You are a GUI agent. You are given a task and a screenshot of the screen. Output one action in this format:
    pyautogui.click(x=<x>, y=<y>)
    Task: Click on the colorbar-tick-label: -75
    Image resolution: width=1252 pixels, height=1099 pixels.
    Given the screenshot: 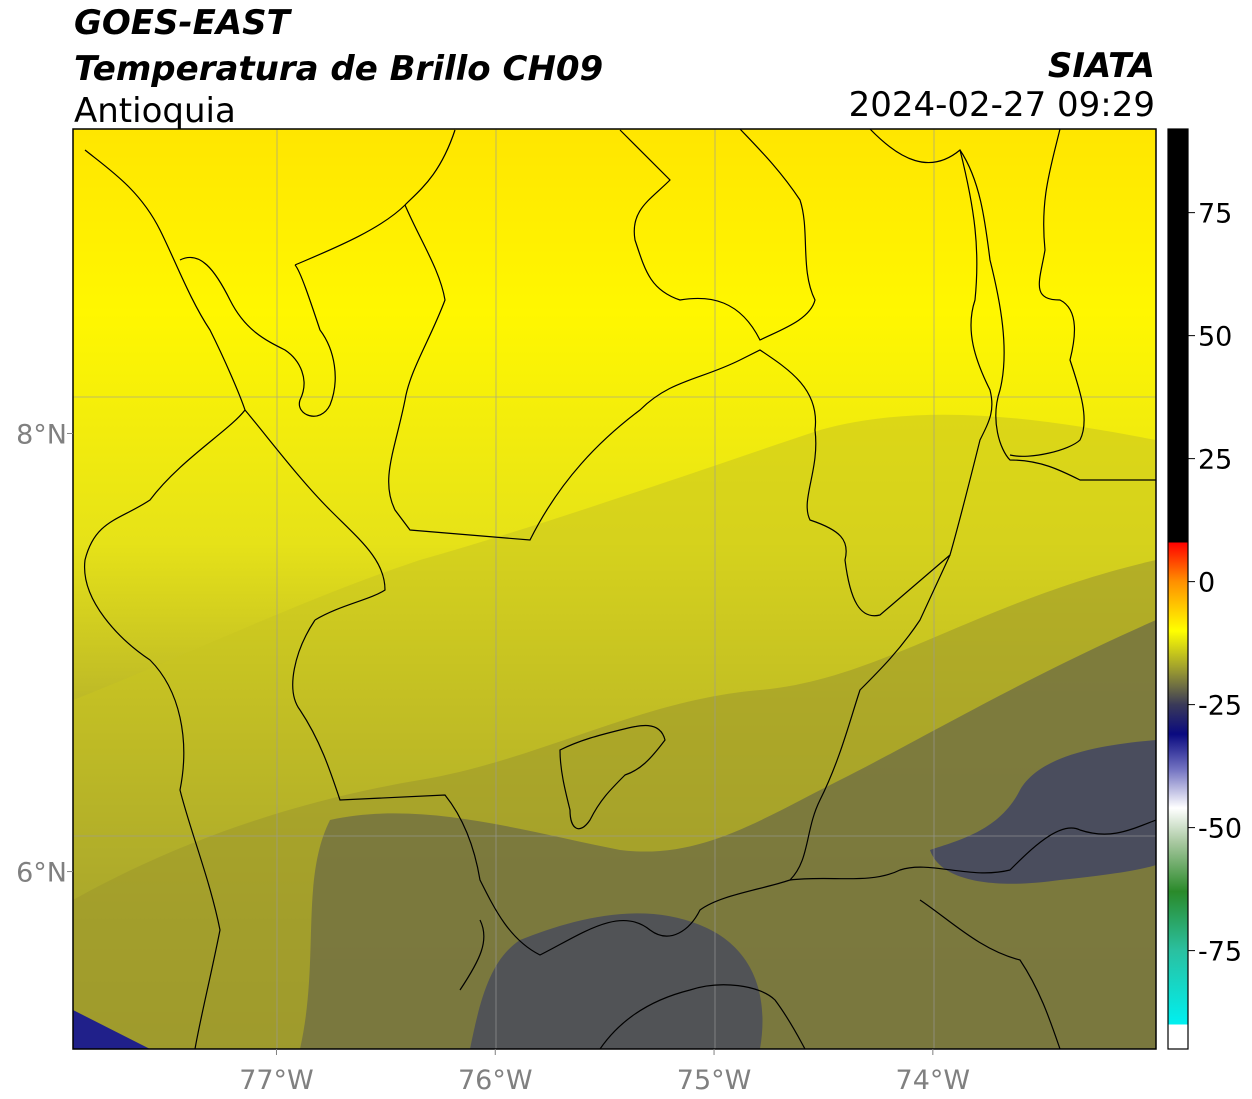 What is the action you would take?
    pyautogui.click(x=1220, y=952)
    